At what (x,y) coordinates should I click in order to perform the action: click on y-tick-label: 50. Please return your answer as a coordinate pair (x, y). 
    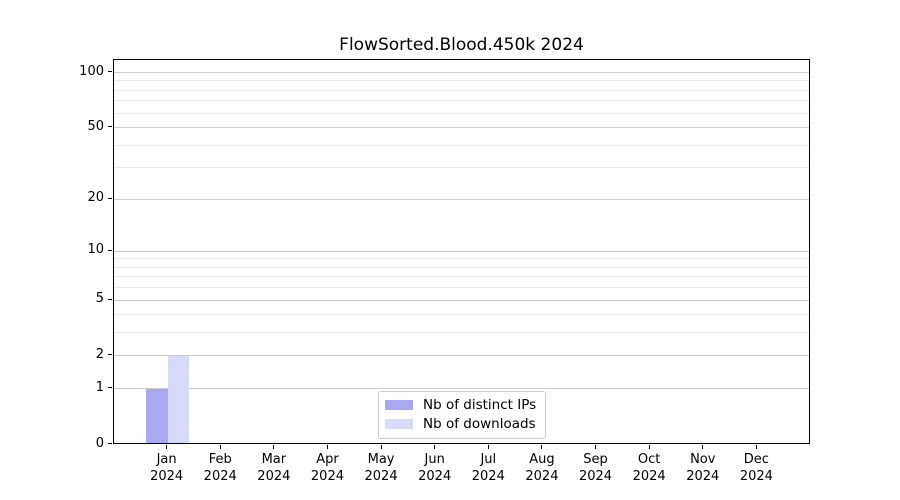
    Looking at the image, I should click on (95, 126).